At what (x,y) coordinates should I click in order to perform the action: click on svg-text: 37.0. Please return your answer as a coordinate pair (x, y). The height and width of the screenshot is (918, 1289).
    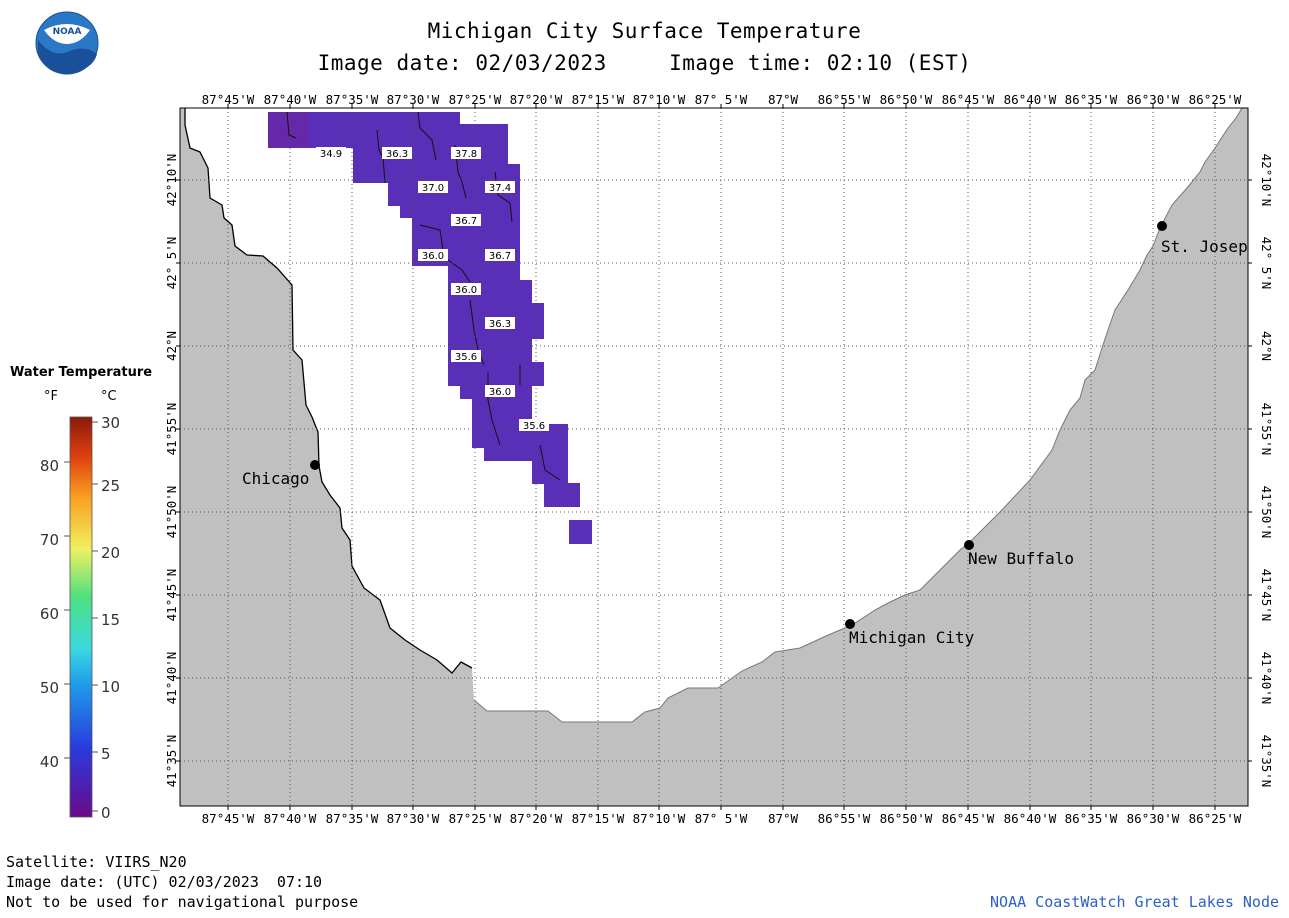
    Looking at the image, I should click on (433, 188).